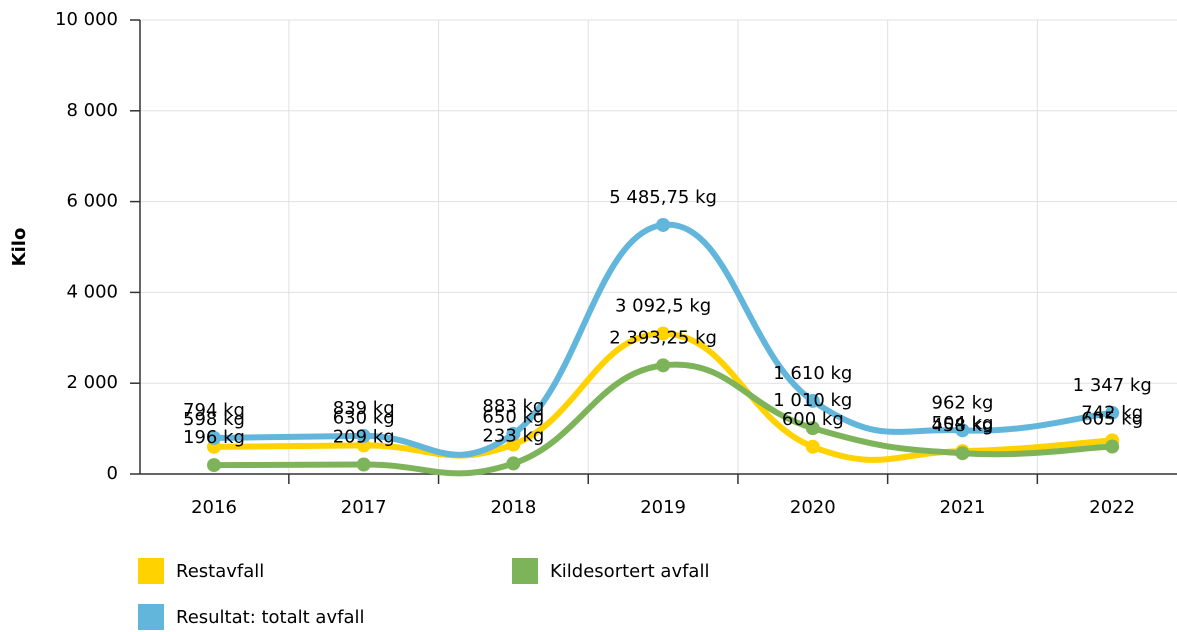  Describe the element at coordinates (86, 19) in the screenshot. I see `y-tick-label: 10 000` at that location.